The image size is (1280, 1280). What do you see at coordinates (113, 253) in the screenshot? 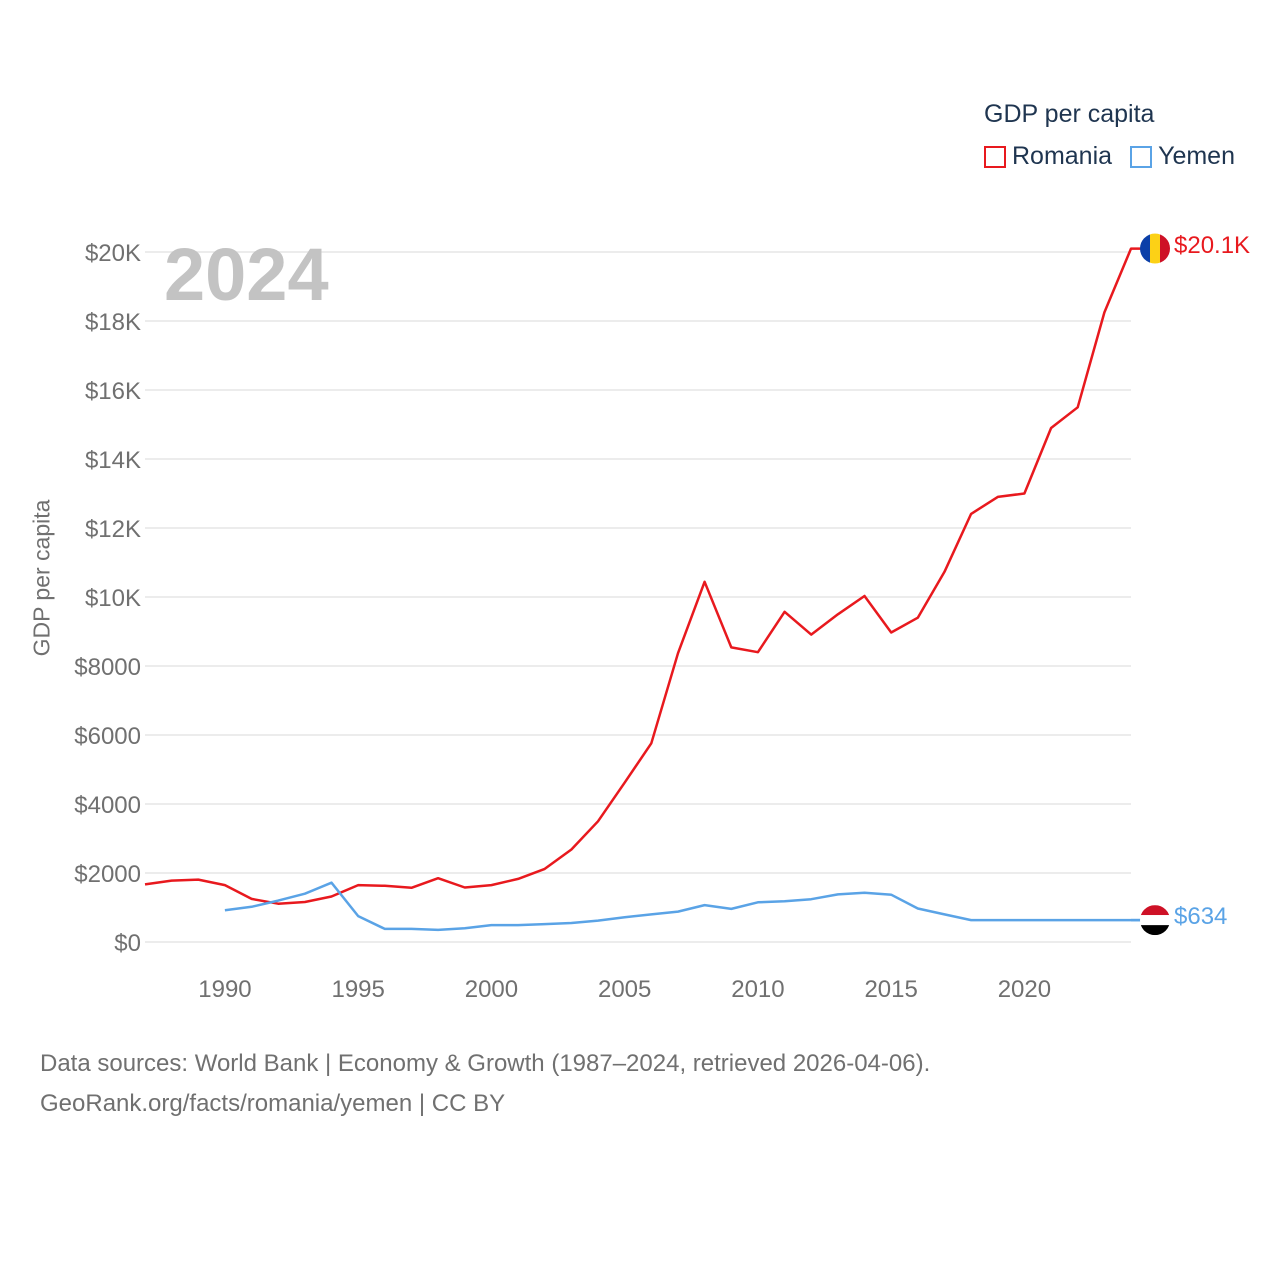
I see `y-tick-label: $20K` at bounding box center [113, 253].